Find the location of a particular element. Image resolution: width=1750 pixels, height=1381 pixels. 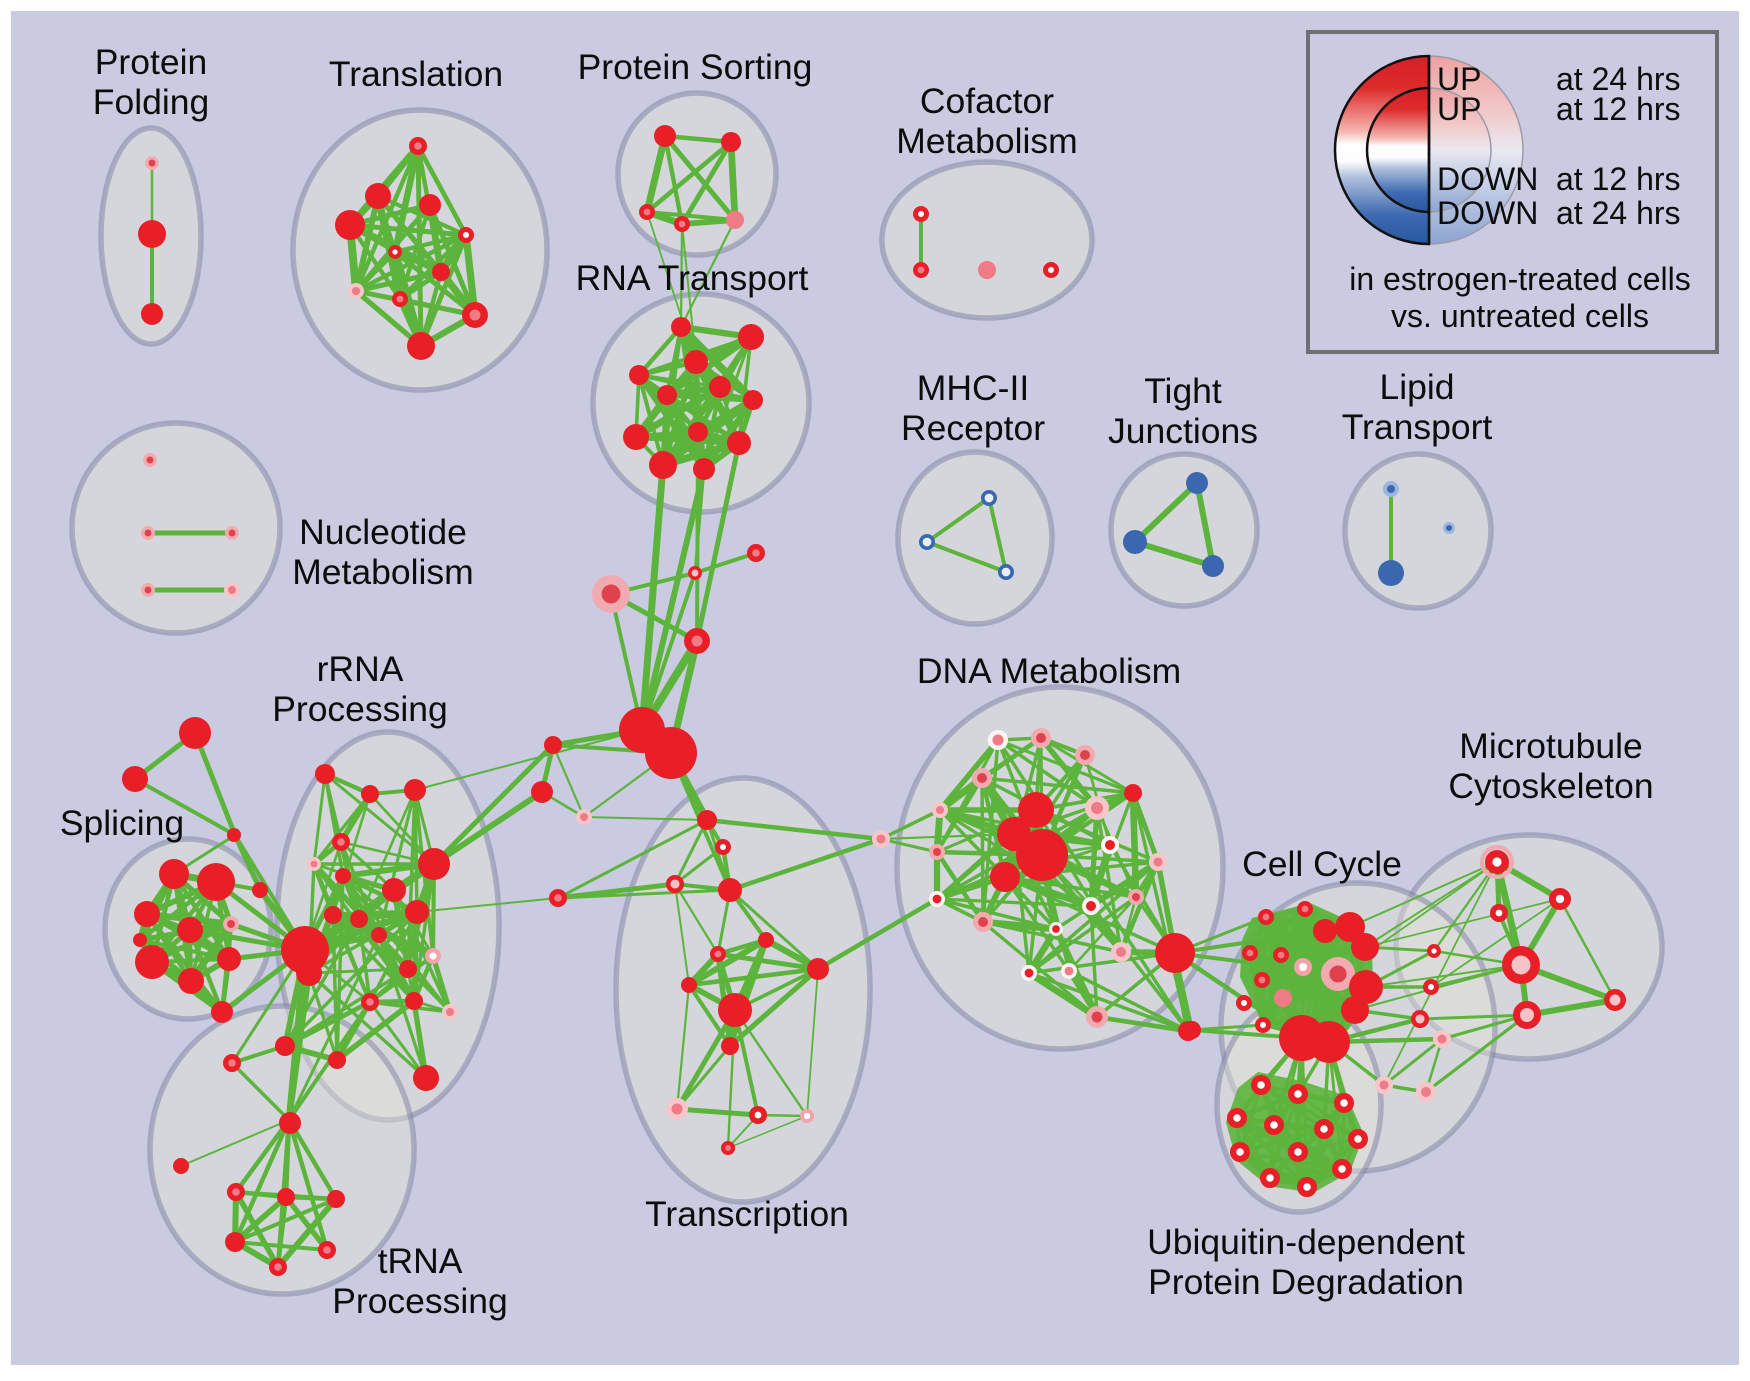

svg-text: Cofactor is located at coordinates (987, 101).